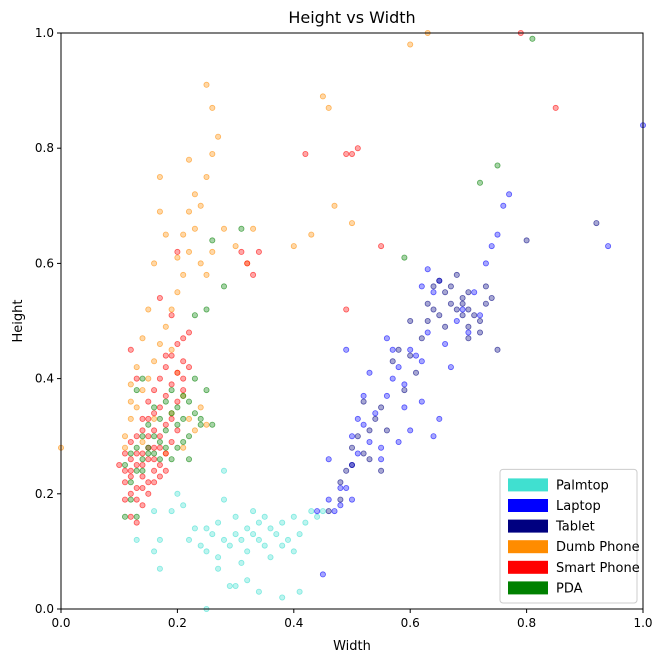 The width and height of the screenshot is (663, 663). I want to click on y-tick-label: 0.2, so click(44, 494).